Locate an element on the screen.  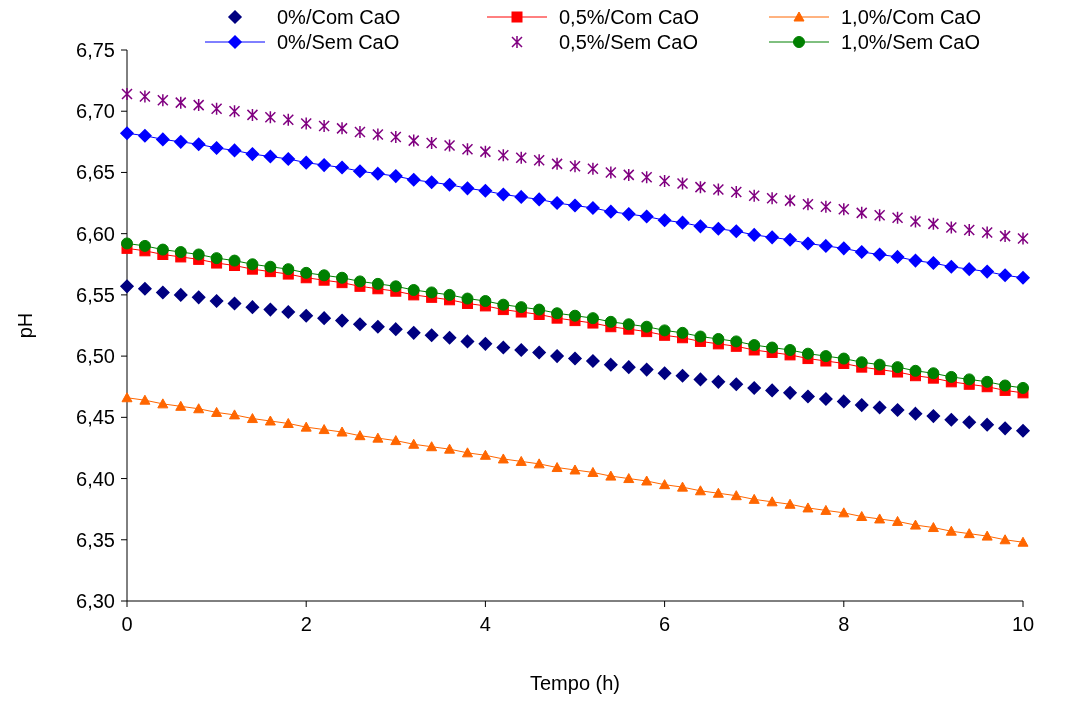
x-tick-label: 10 is located at coordinates (1023, 624).